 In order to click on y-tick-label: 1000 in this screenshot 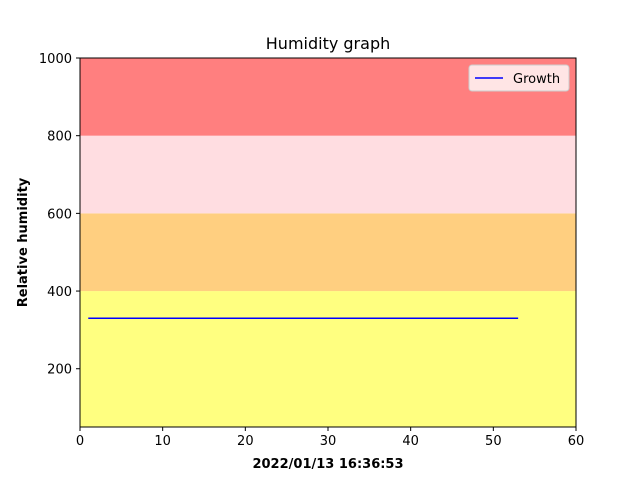, I will do `click(55, 59)`.